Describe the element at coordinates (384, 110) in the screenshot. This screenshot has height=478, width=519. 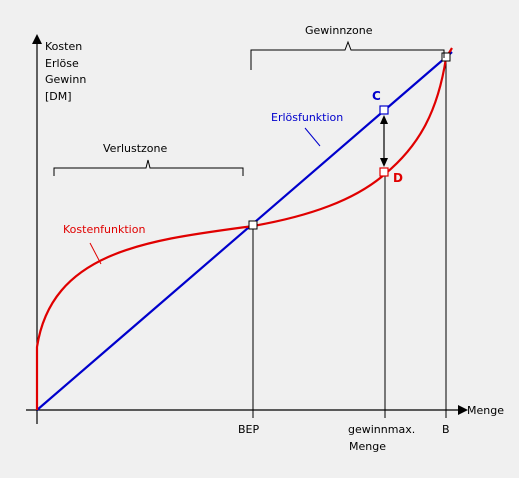
I see `point-c-marker` at that location.